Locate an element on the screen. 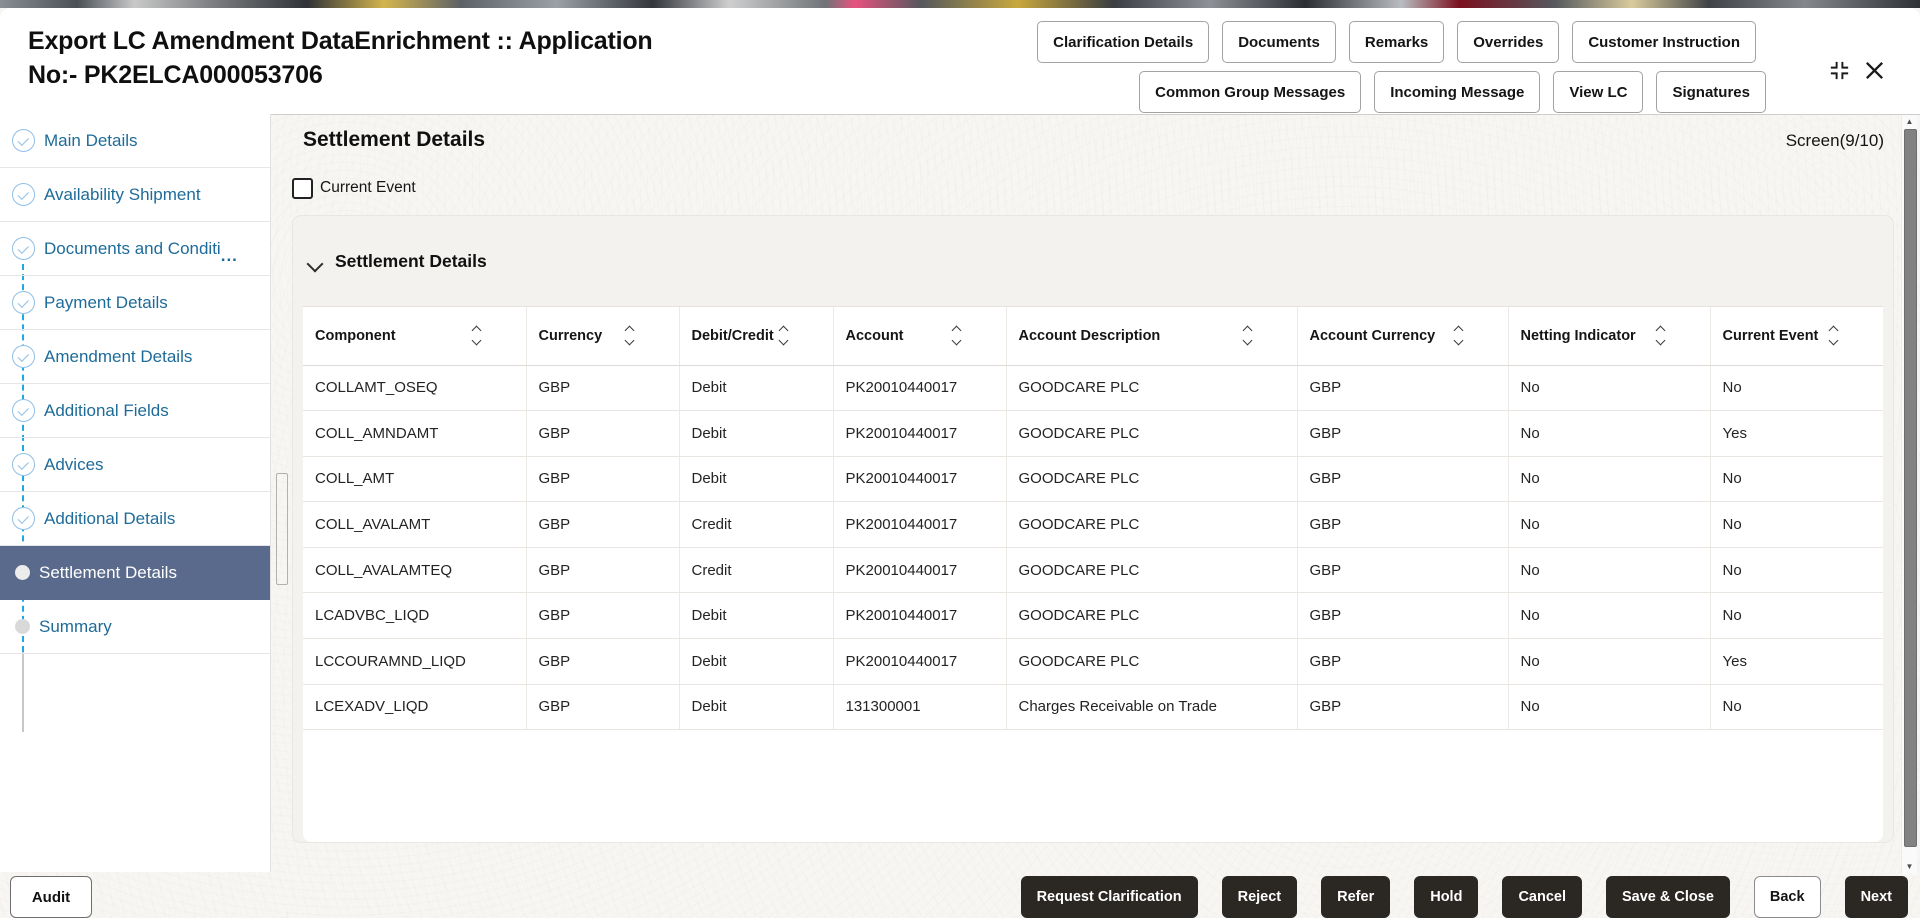 Image resolution: width=1920 pixels, height=918 pixels. section-title: Settlement Details is located at coordinates (411, 261).